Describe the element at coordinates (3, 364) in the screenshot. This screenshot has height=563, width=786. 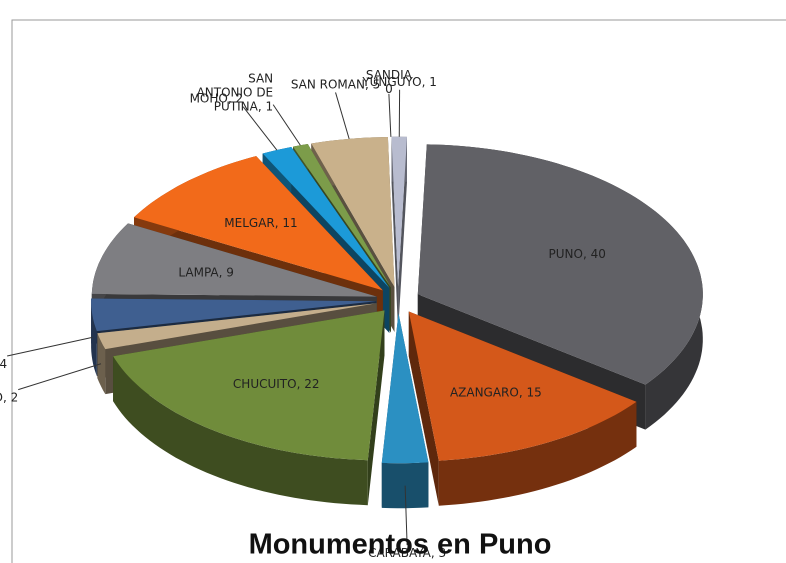
I see `data-label: HUANCANE, 4` at that location.